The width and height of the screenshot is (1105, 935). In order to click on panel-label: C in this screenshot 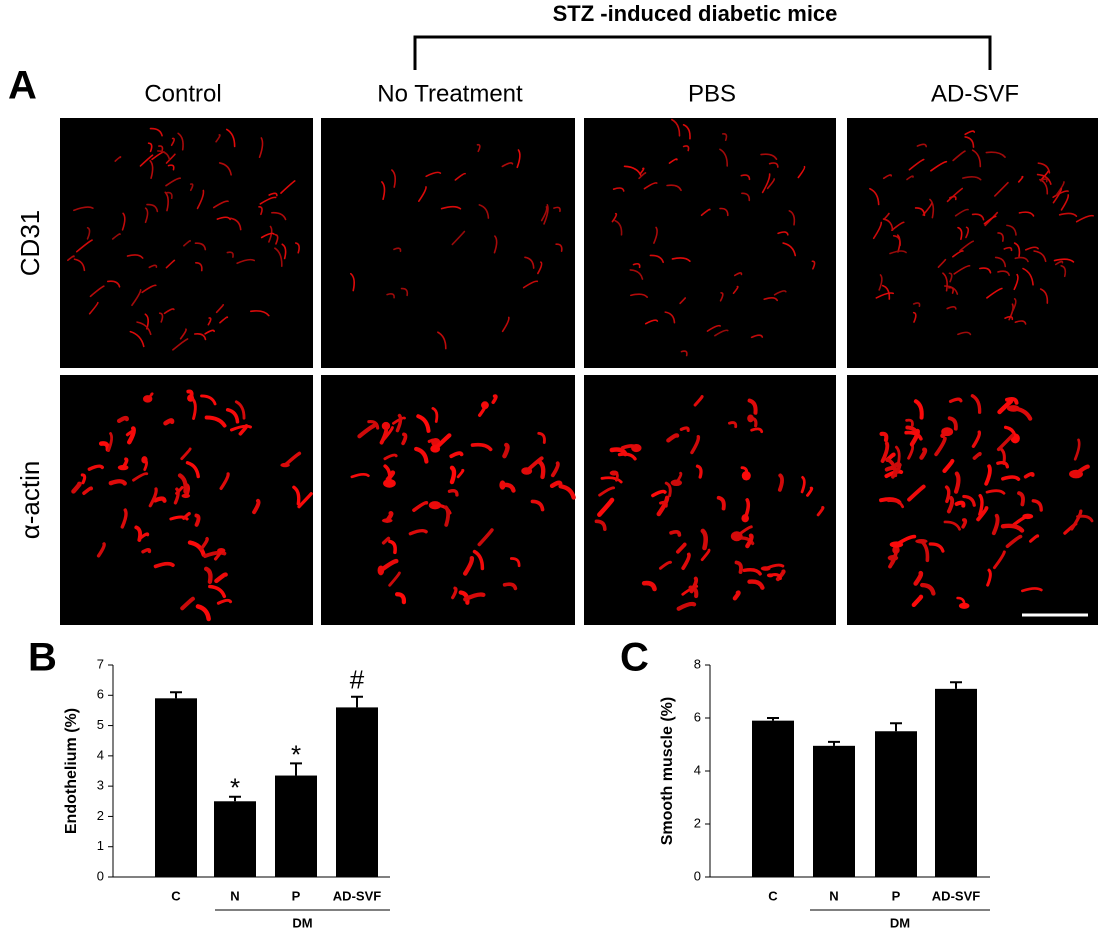, I will do `click(634, 658)`.